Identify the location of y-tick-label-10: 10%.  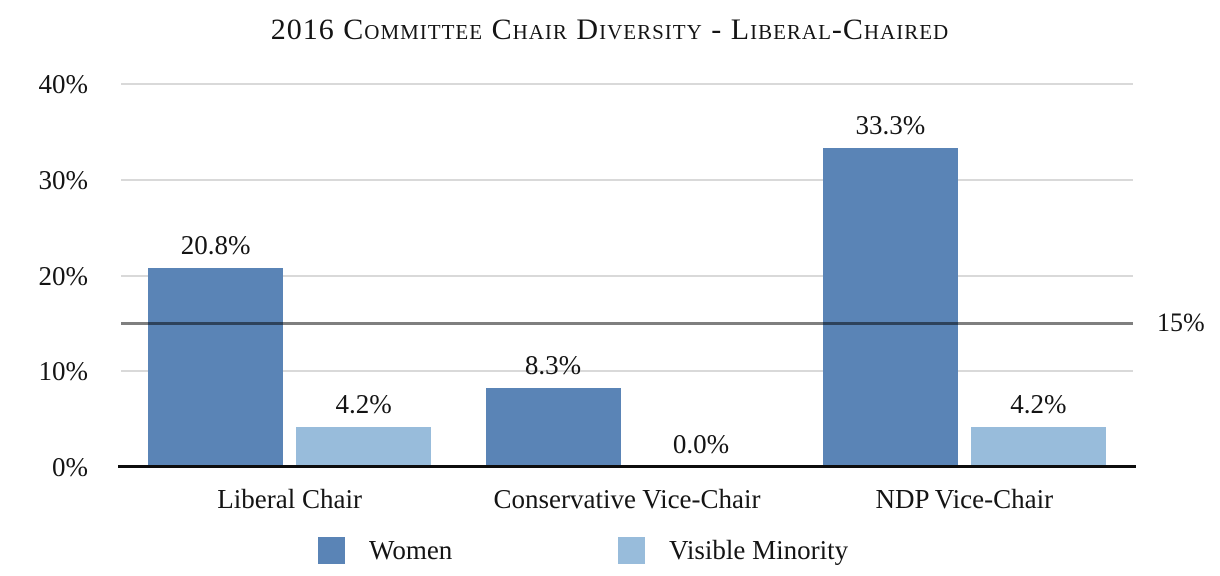
(63, 371).